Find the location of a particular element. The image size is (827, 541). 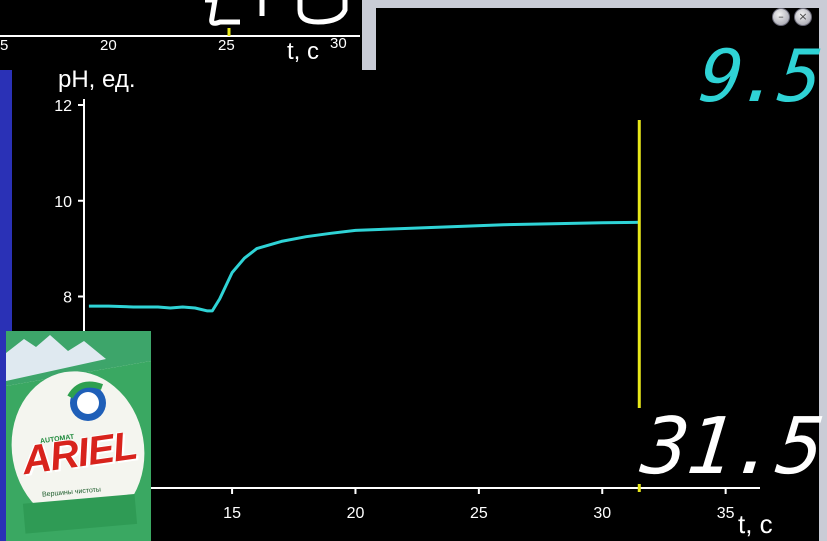

x-tick-label-1: 20 is located at coordinates (356, 513).